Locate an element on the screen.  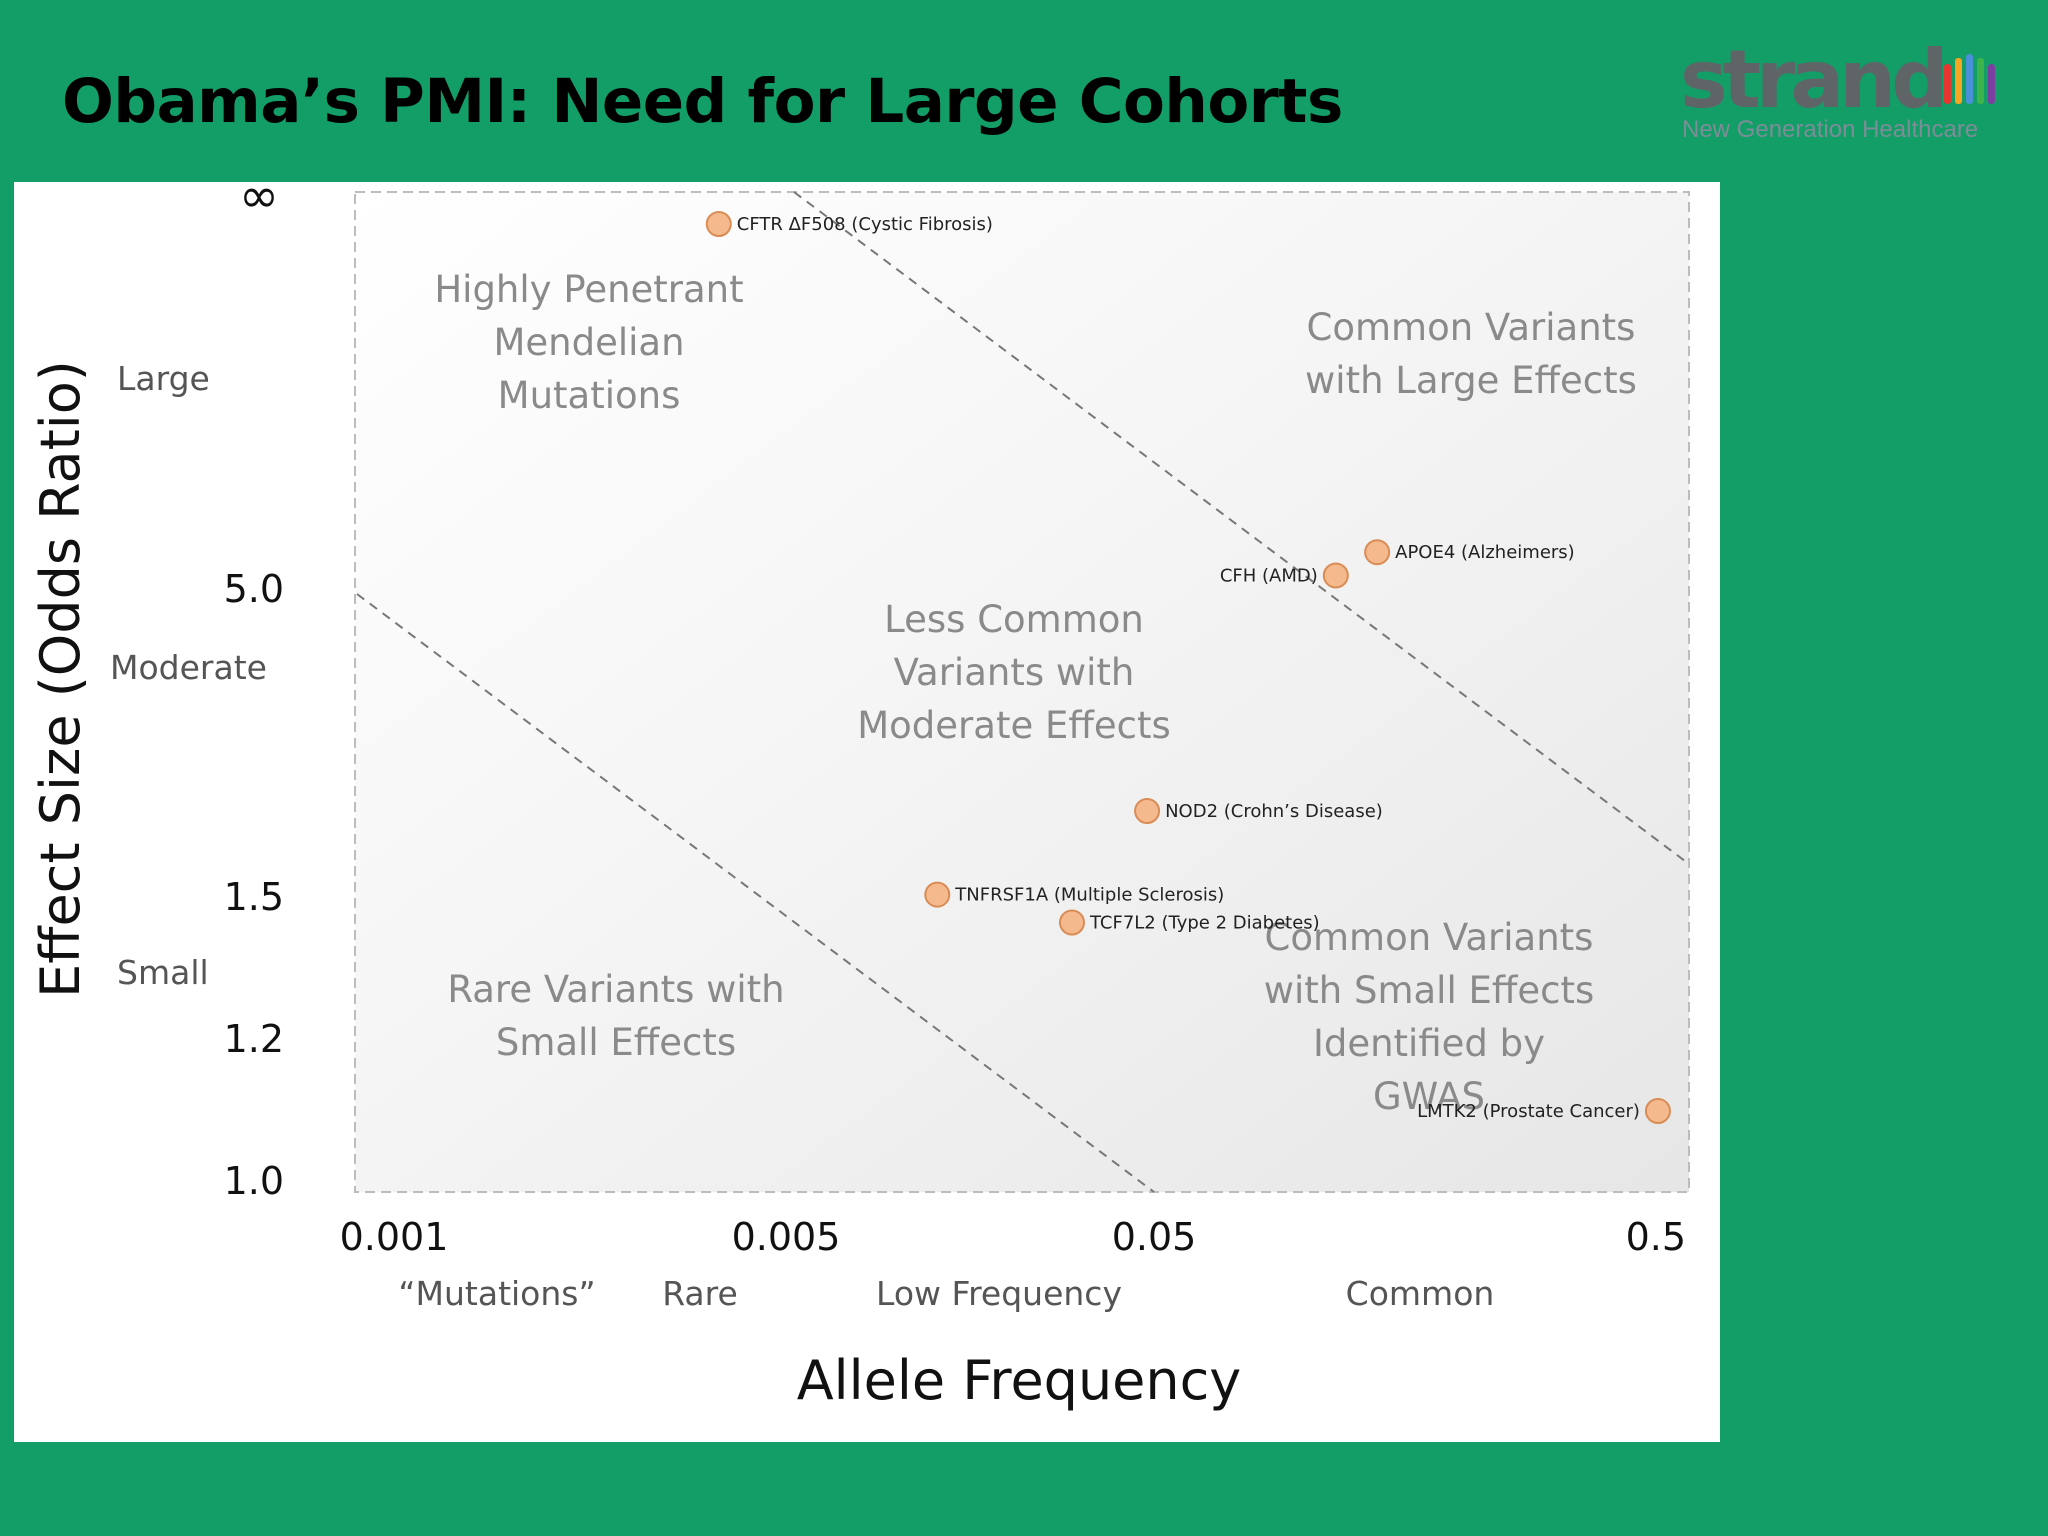
data-point-label: CFH (AMD) is located at coordinates (1269, 575).